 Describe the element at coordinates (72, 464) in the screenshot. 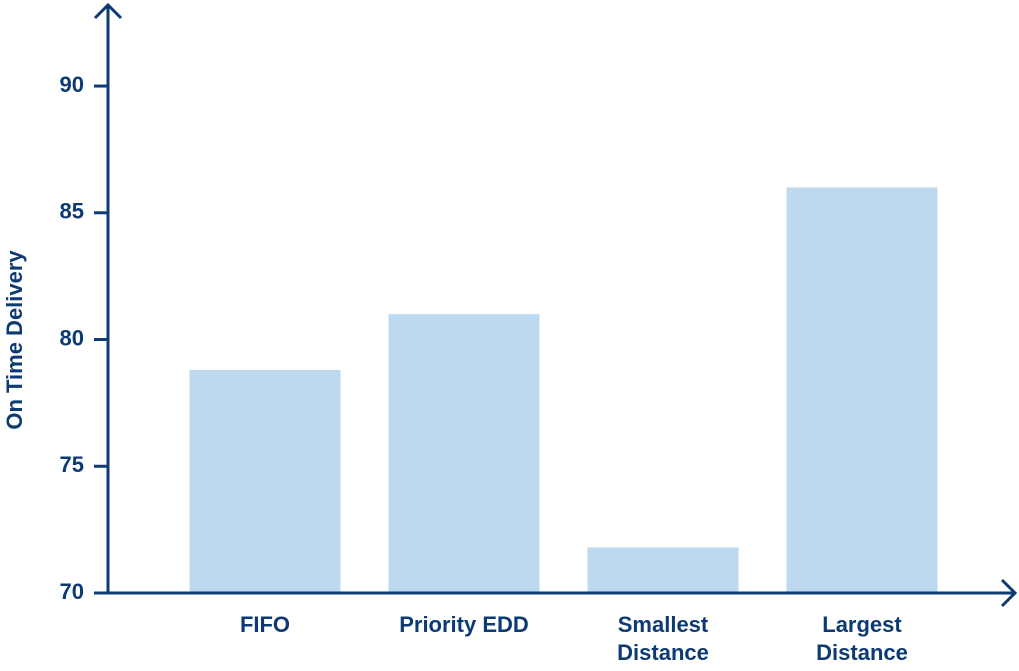

I see `y-tick-label: 75` at that location.